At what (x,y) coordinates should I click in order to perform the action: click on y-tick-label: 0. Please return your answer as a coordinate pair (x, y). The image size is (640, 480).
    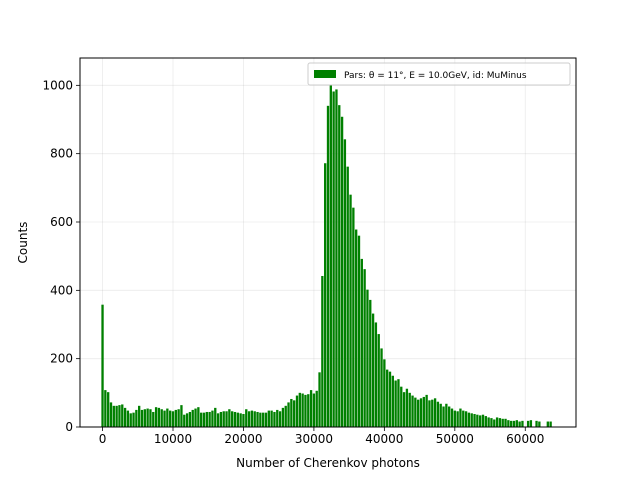
    Looking at the image, I should click on (69, 427).